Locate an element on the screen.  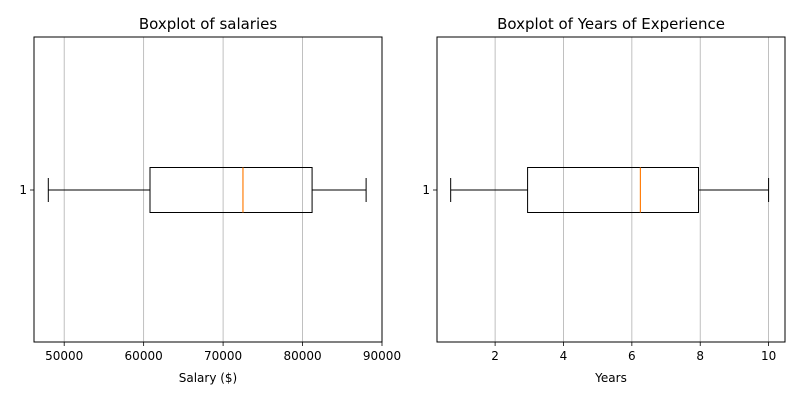
x-ticks: 50000 60000 70000 80000 90000 is located at coordinates (223, 352).